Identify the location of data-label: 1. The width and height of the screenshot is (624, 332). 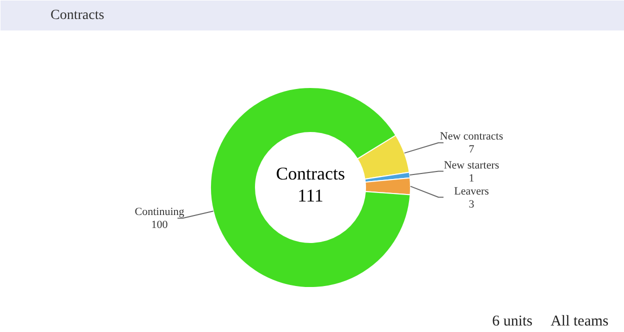
(471, 178).